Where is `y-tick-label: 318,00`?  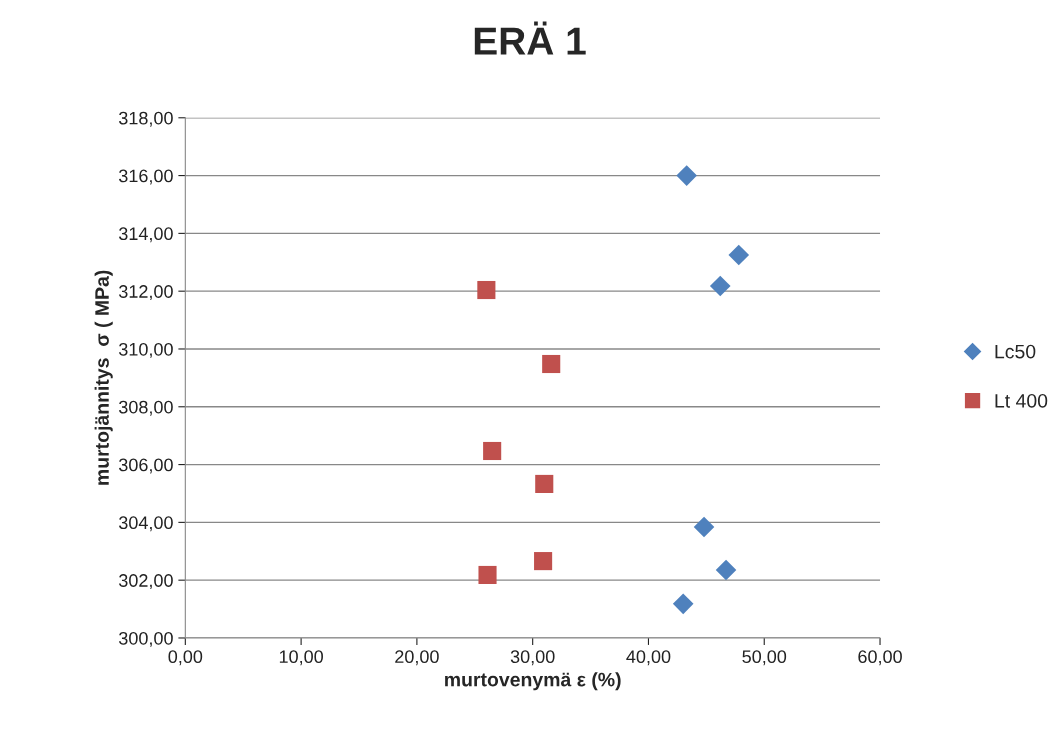
y-tick-label: 318,00 is located at coordinates (145, 119).